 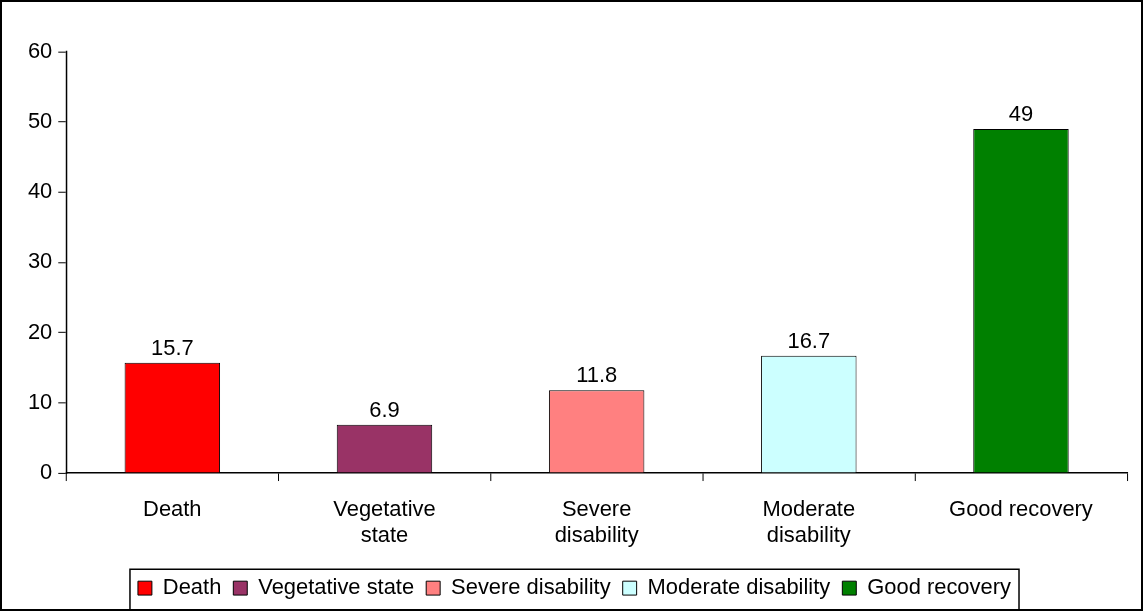 What do you see at coordinates (172, 347) in the screenshot?
I see `data-label: 15.7` at bounding box center [172, 347].